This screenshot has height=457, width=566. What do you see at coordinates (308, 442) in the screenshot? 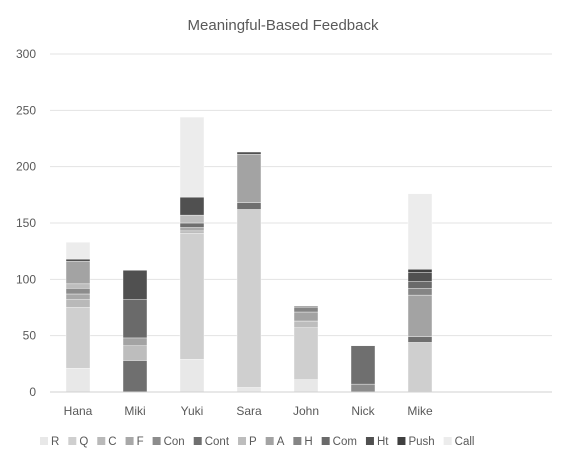
I see `legend-label: H` at bounding box center [308, 442].